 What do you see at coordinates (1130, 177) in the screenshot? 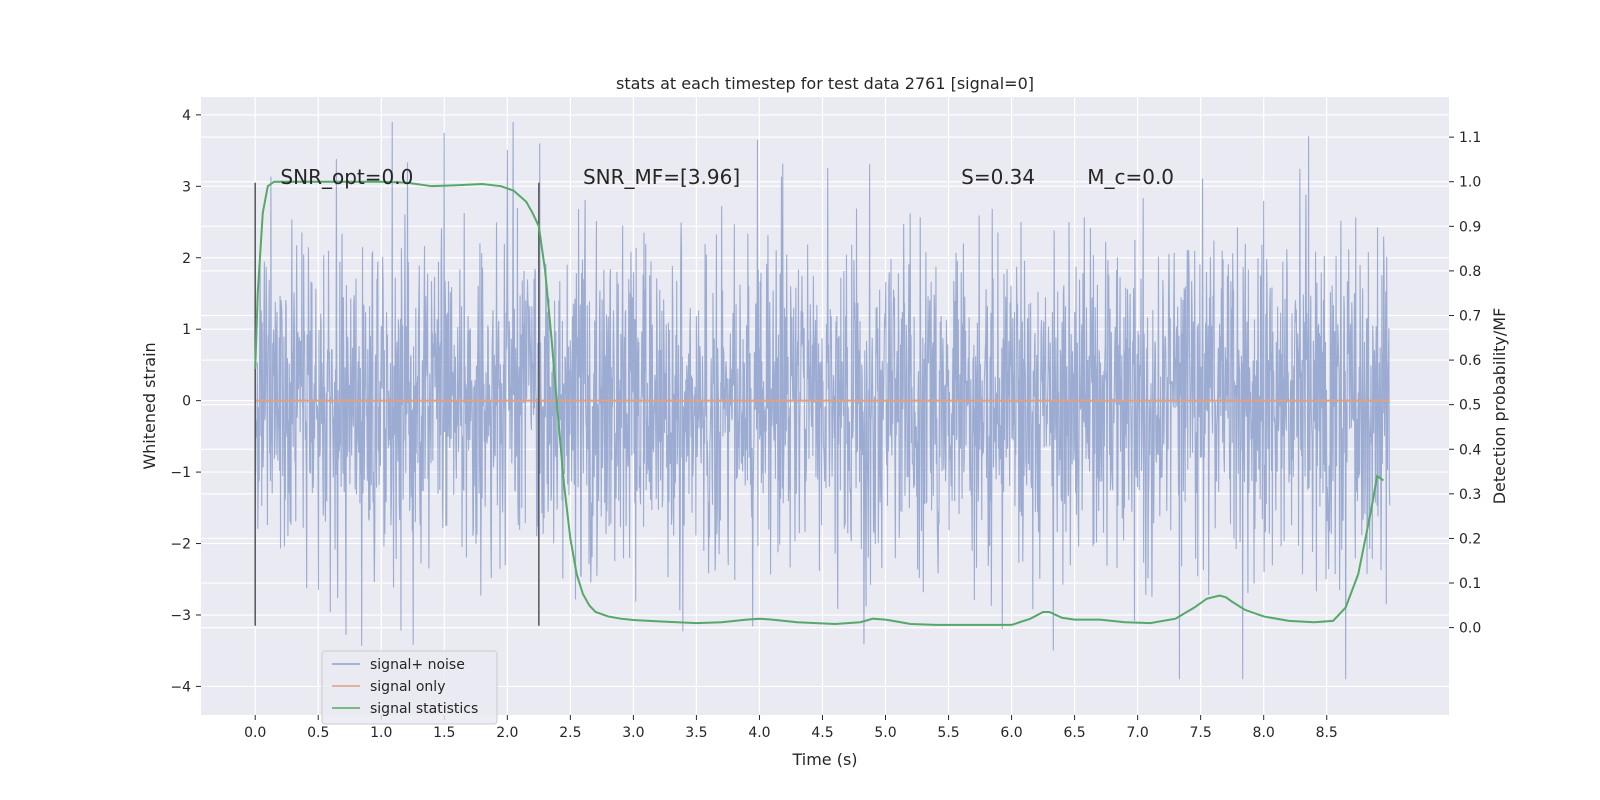
I see `annotation-text: M_c=0.0` at bounding box center [1130, 177].